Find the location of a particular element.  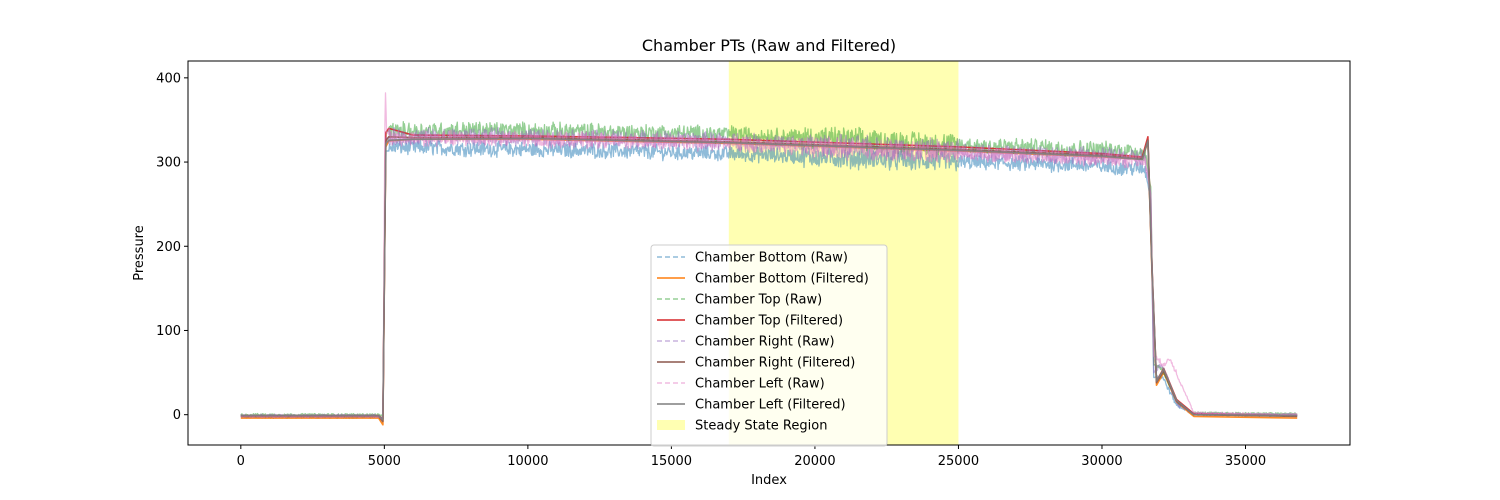

chart-title: Chamber PTs (Raw and Filtered) is located at coordinates (769, 45).